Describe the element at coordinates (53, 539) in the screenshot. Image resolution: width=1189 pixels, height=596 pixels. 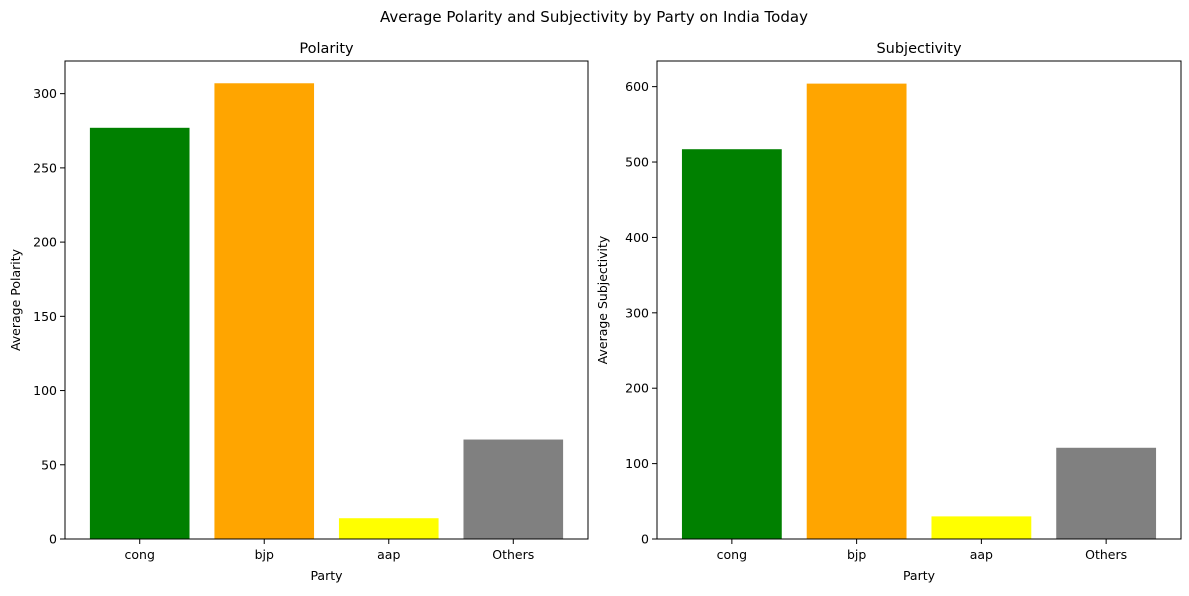
I see `polarity-ytick-label: 0` at that location.